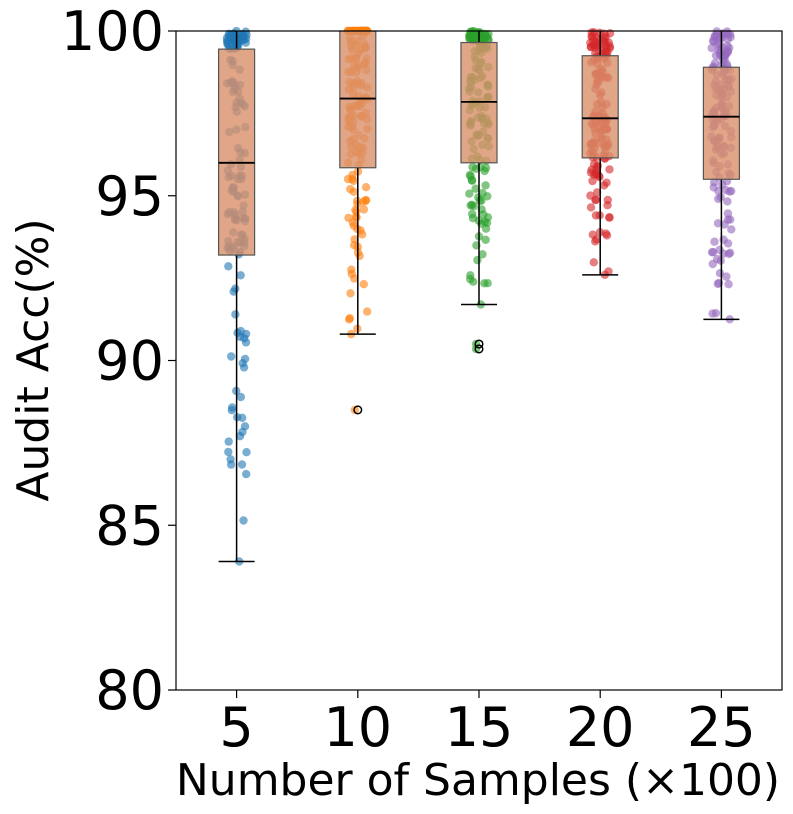 This screenshot has height=814, width=793. What do you see at coordinates (129, 525) in the screenshot?
I see `y-tick-label: 85` at bounding box center [129, 525].